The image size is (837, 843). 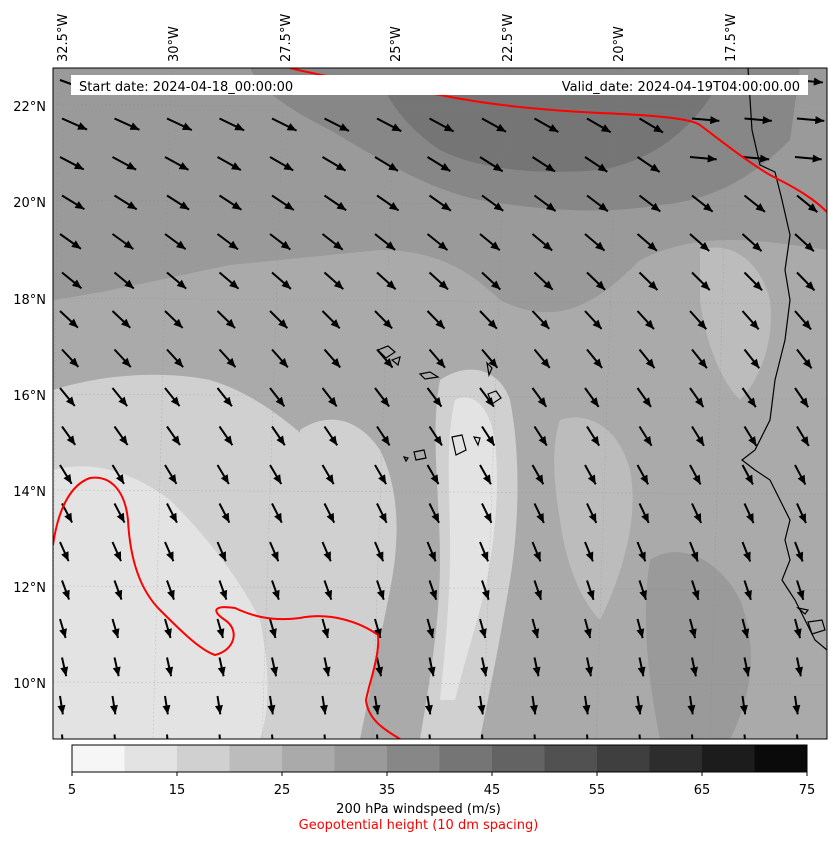 What do you see at coordinates (619, 44) in the screenshot?
I see `lon-label: 20°W` at bounding box center [619, 44].